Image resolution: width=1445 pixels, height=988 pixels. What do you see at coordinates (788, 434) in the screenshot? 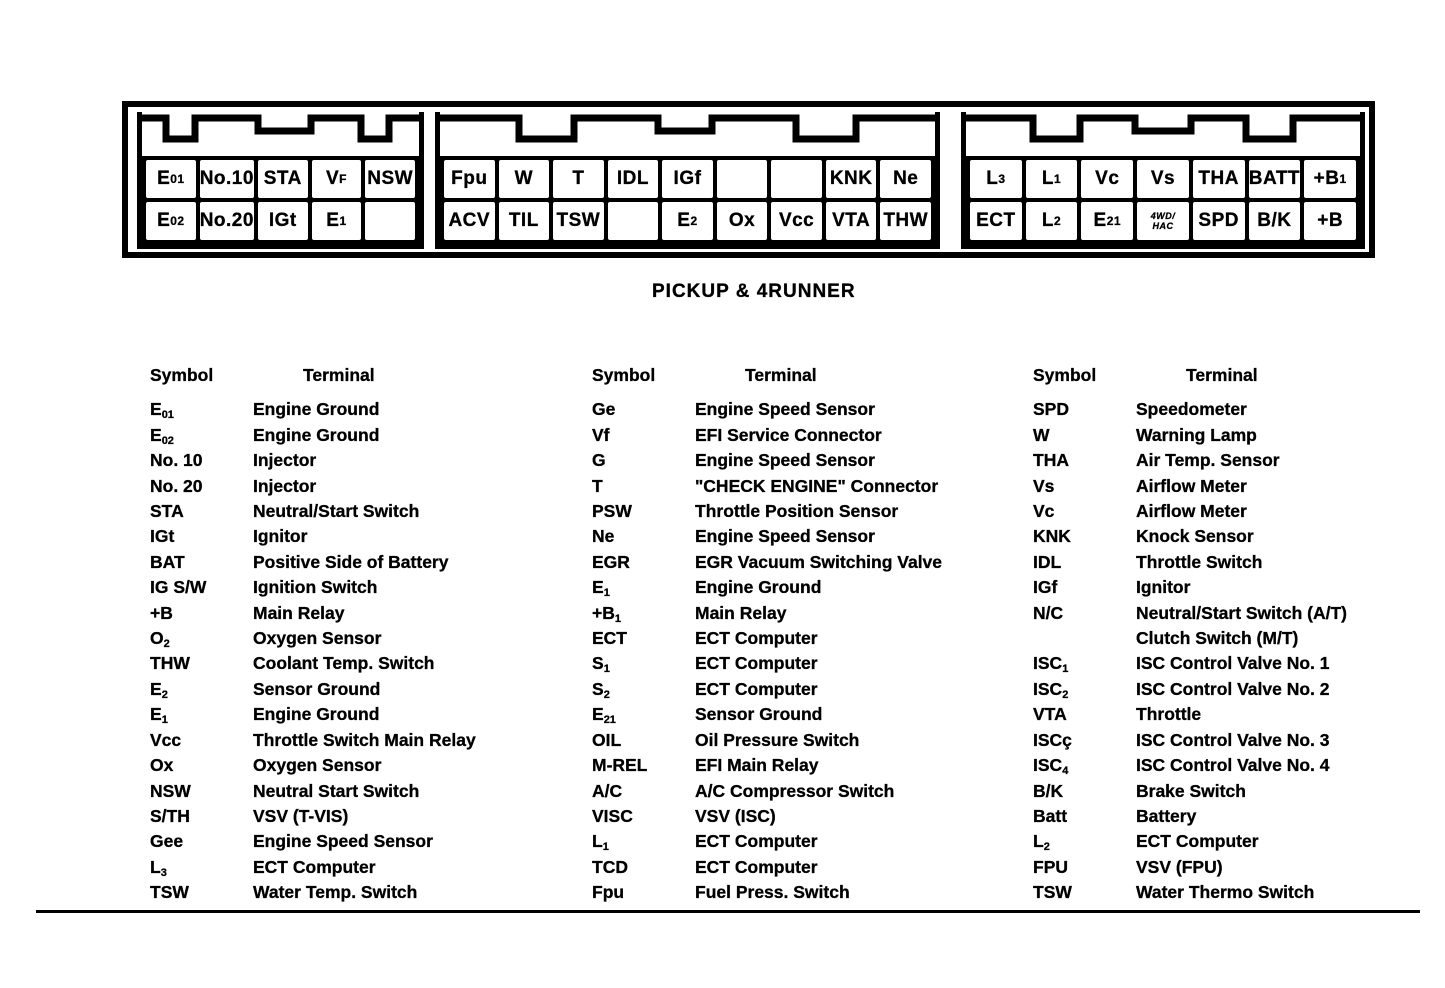
I see `terminal-cell: EFI Service Connector` at bounding box center [788, 434].